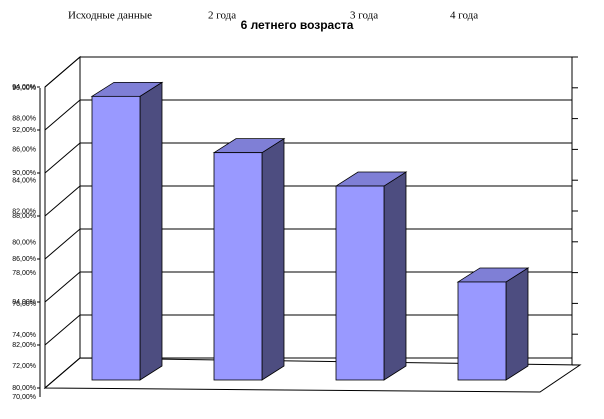 Image resolution: width=604 pixels, height=419 pixels. I want to click on y2-tick-label: 82,00%, so click(24, 211).